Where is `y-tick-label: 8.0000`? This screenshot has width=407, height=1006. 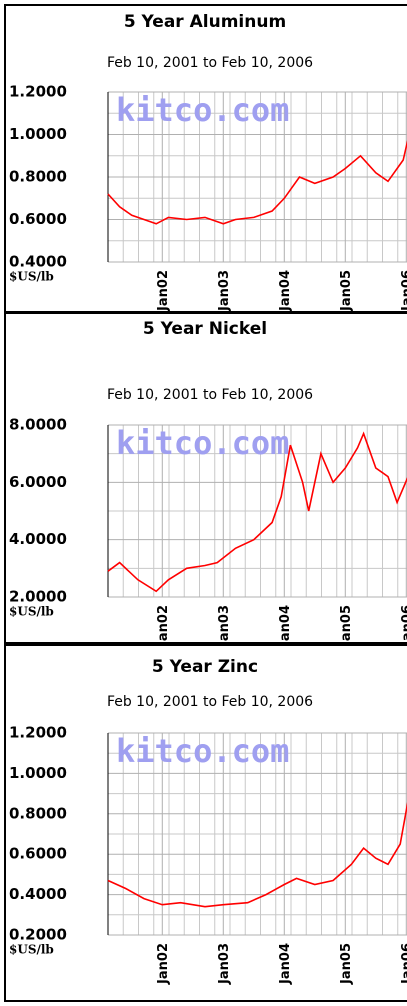
y-tick-label: 8.0000 is located at coordinates (38, 425).